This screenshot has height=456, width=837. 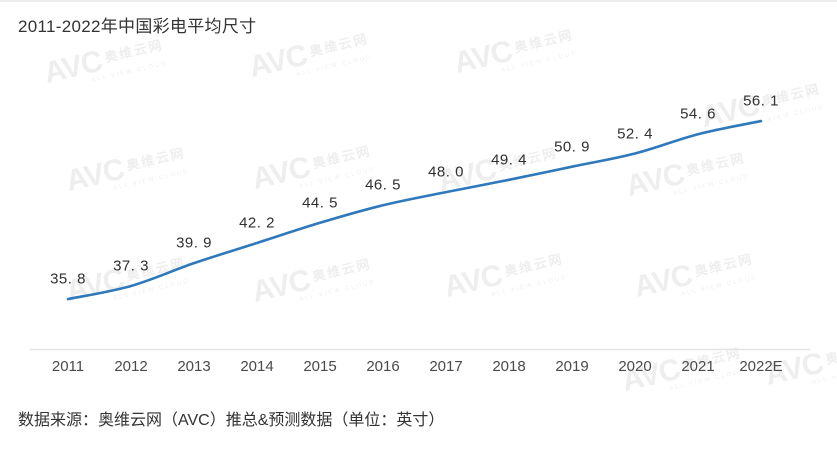 I want to click on x-axis-label: 2012, so click(x=131, y=366).